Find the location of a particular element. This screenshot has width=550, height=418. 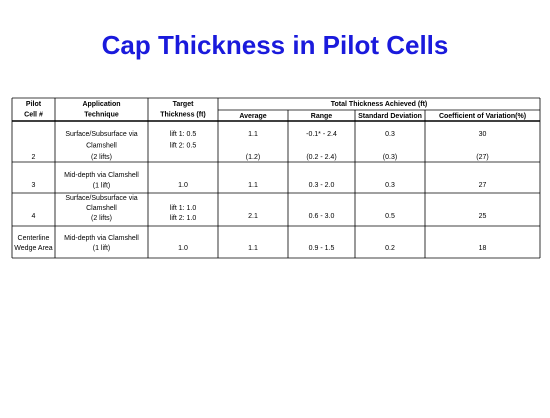

table-cell: (27) is located at coordinates (482, 157).